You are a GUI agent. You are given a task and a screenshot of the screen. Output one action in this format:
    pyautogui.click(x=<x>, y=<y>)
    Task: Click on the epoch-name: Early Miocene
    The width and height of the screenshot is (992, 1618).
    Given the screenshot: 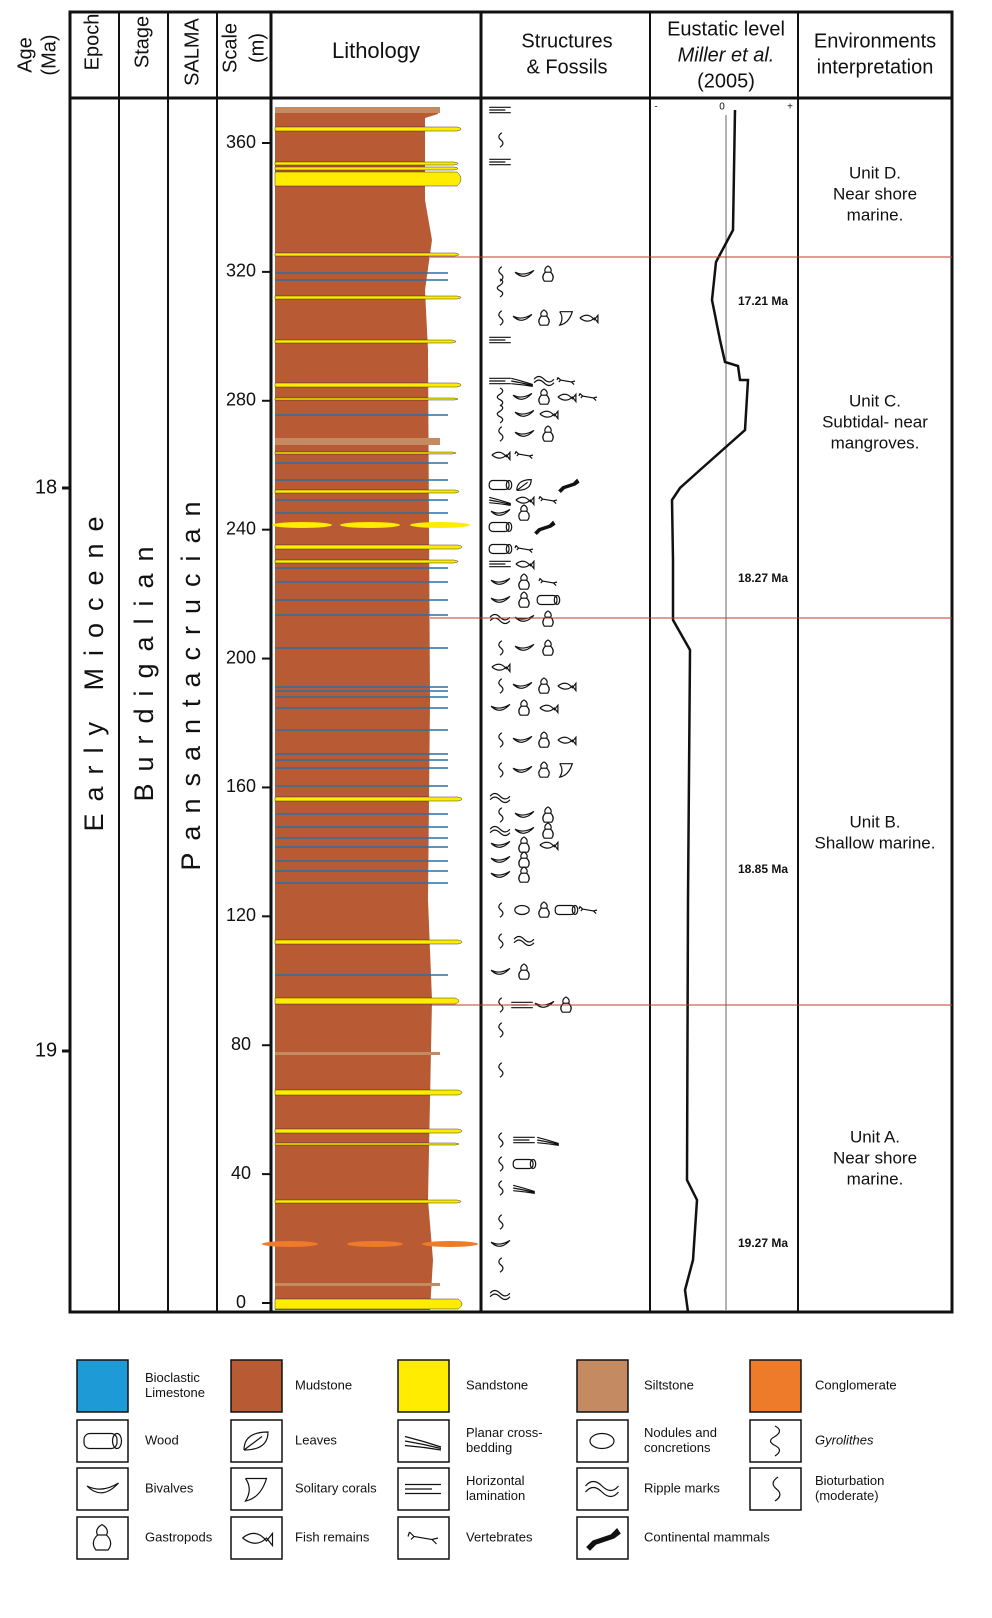 What is the action you would take?
    pyautogui.click(x=94, y=667)
    